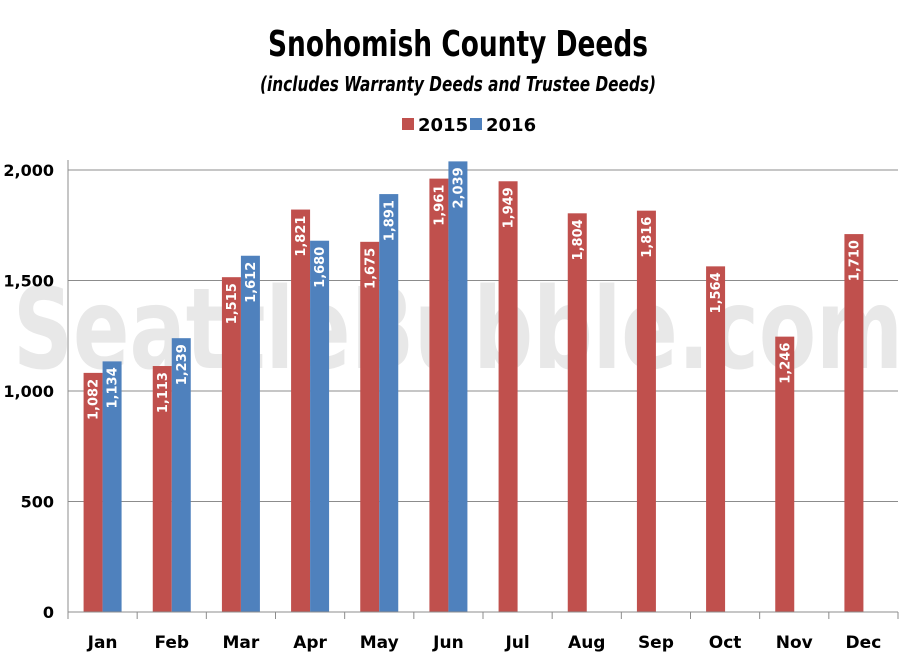 This screenshot has height=666, width=915. What do you see at coordinates (656, 643) in the screenshot?
I see `x-tick-label: Sep` at bounding box center [656, 643].